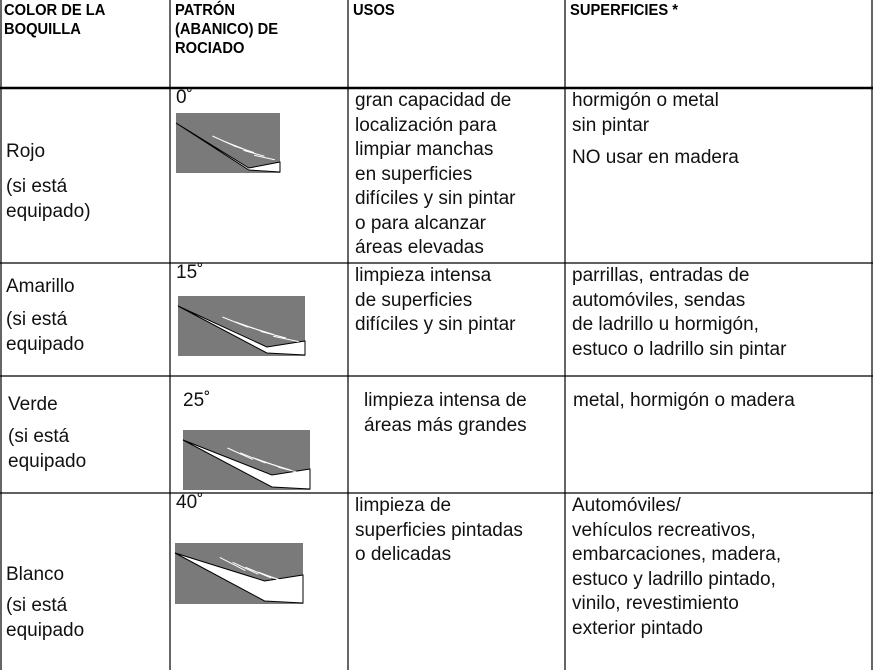 The height and width of the screenshot is (670, 873). What do you see at coordinates (439, 530) in the screenshot?
I see `uses-line: superficies pintadas` at bounding box center [439, 530].